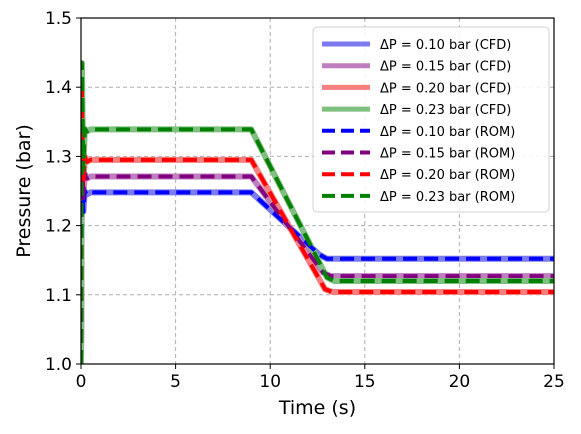 This screenshot has height=434, width=581. What do you see at coordinates (447, 197) in the screenshot?
I see `legend-label: ΔP = 0.23 bar (ROM)` at bounding box center [447, 197].